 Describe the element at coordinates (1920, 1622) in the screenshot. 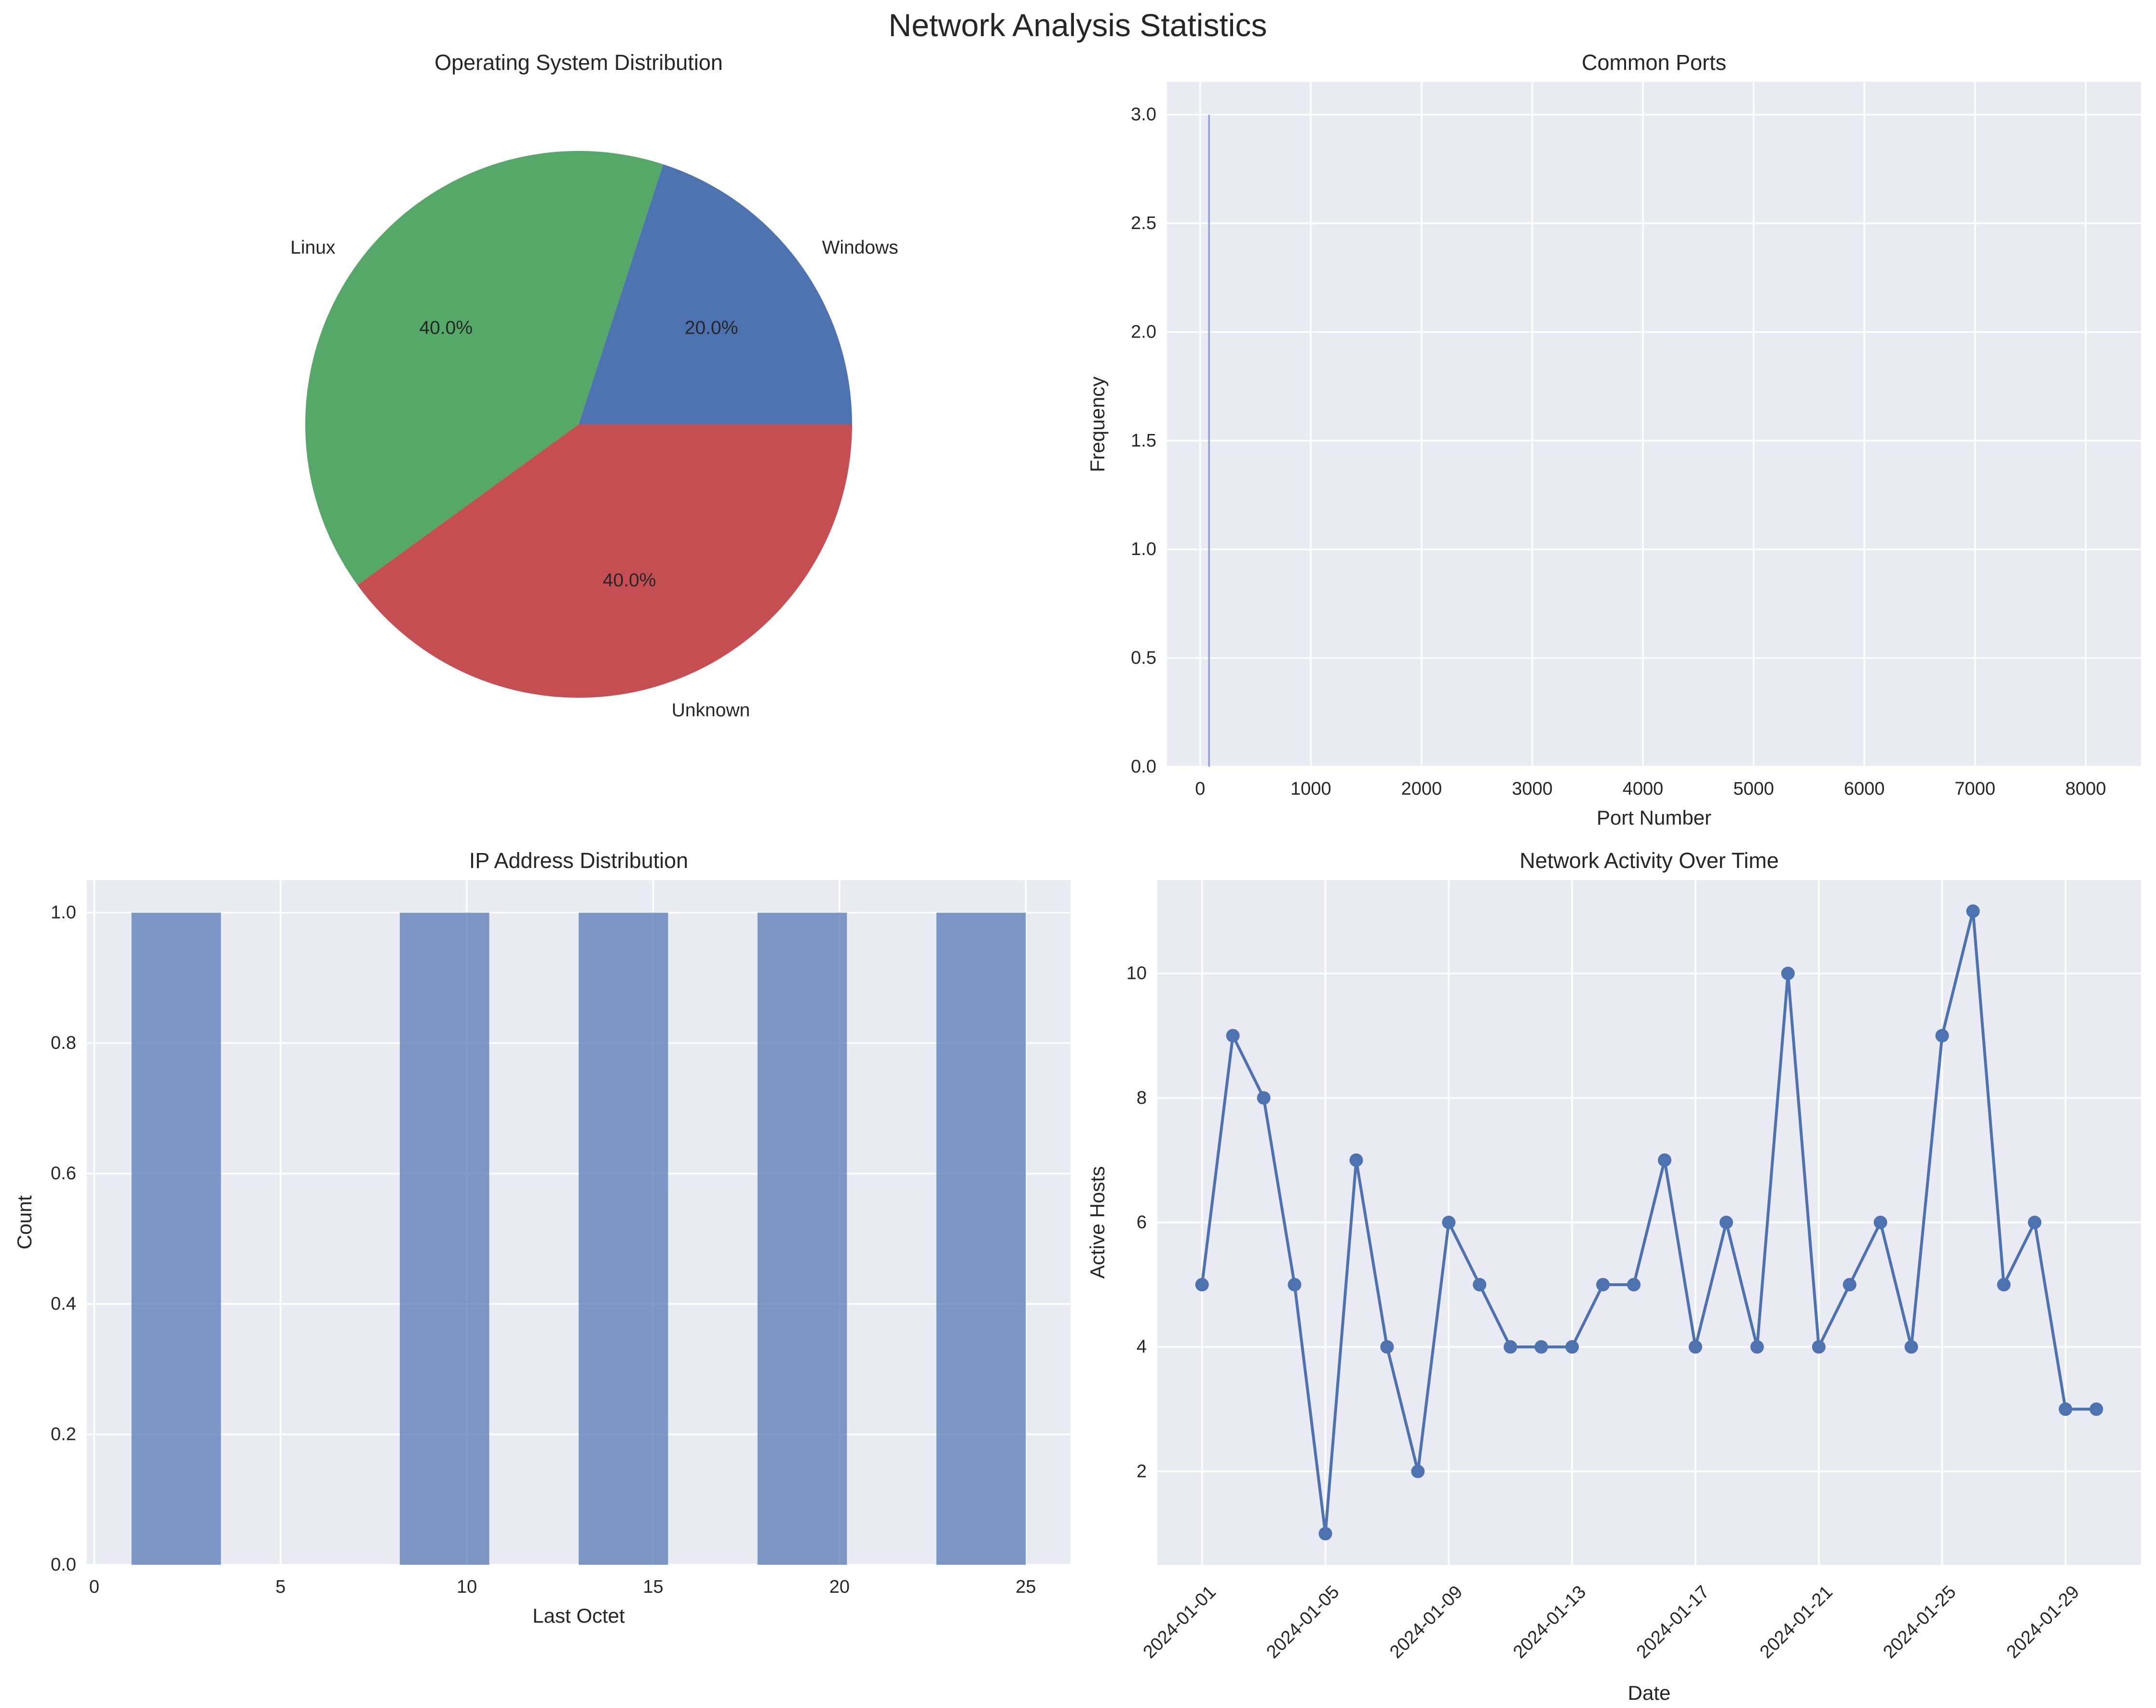

I see `activity-x-tick-label: 2024-01-25` at that location.